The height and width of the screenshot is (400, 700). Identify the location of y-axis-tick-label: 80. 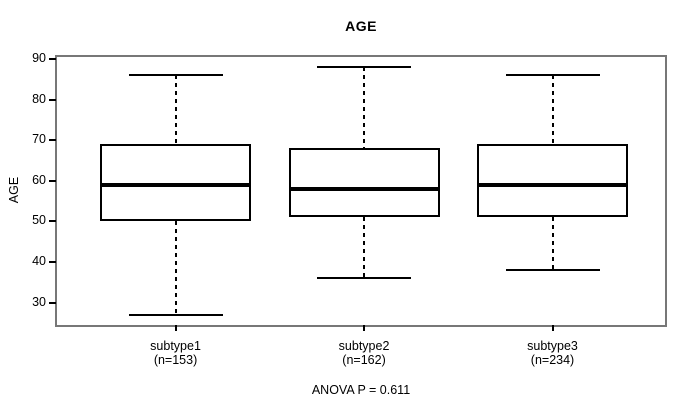
(39, 98).